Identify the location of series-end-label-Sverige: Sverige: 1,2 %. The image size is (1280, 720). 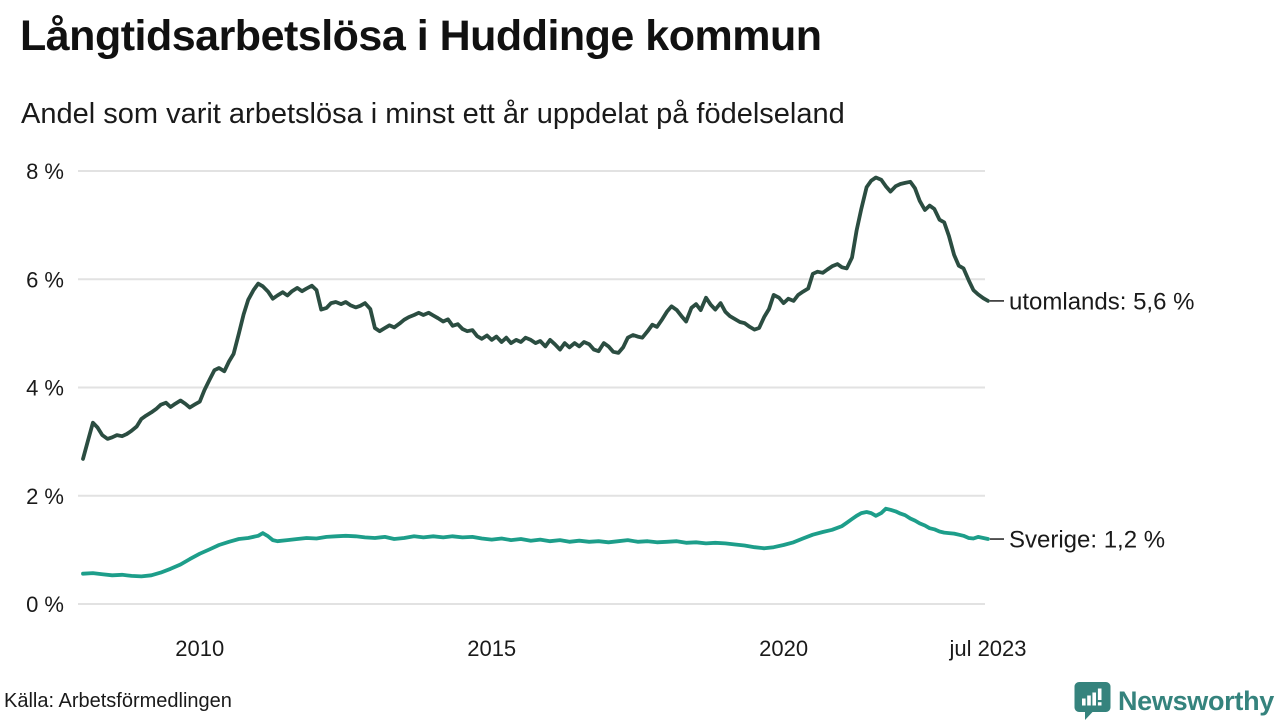
(1087, 540).